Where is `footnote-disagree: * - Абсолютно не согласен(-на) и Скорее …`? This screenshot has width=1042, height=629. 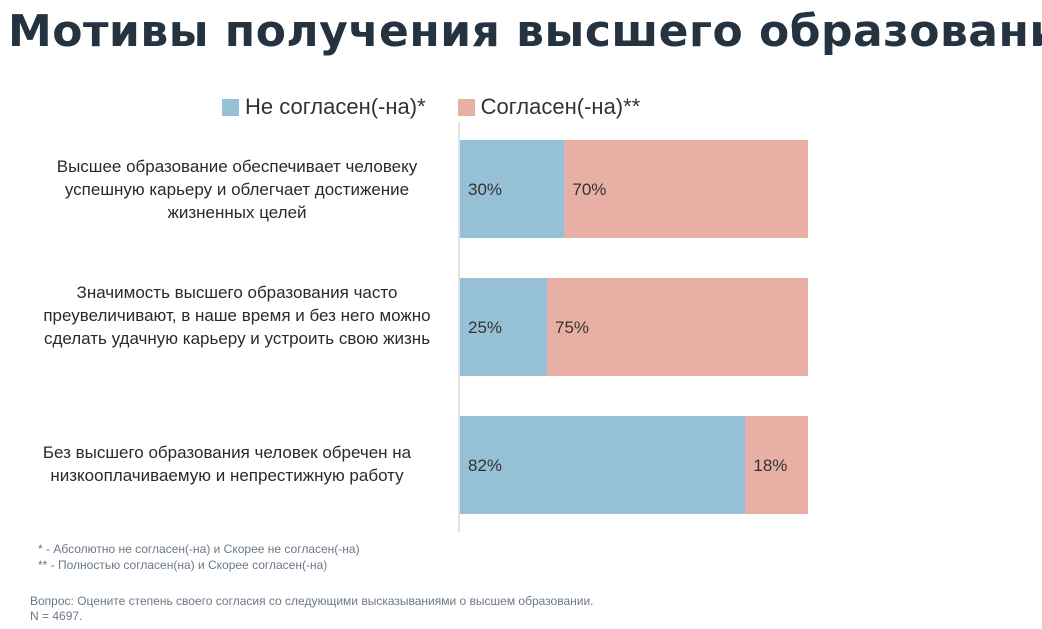
footnote-disagree: * - Абсолютно не согласен(-на) и Скорее … is located at coordinates (199, 549).